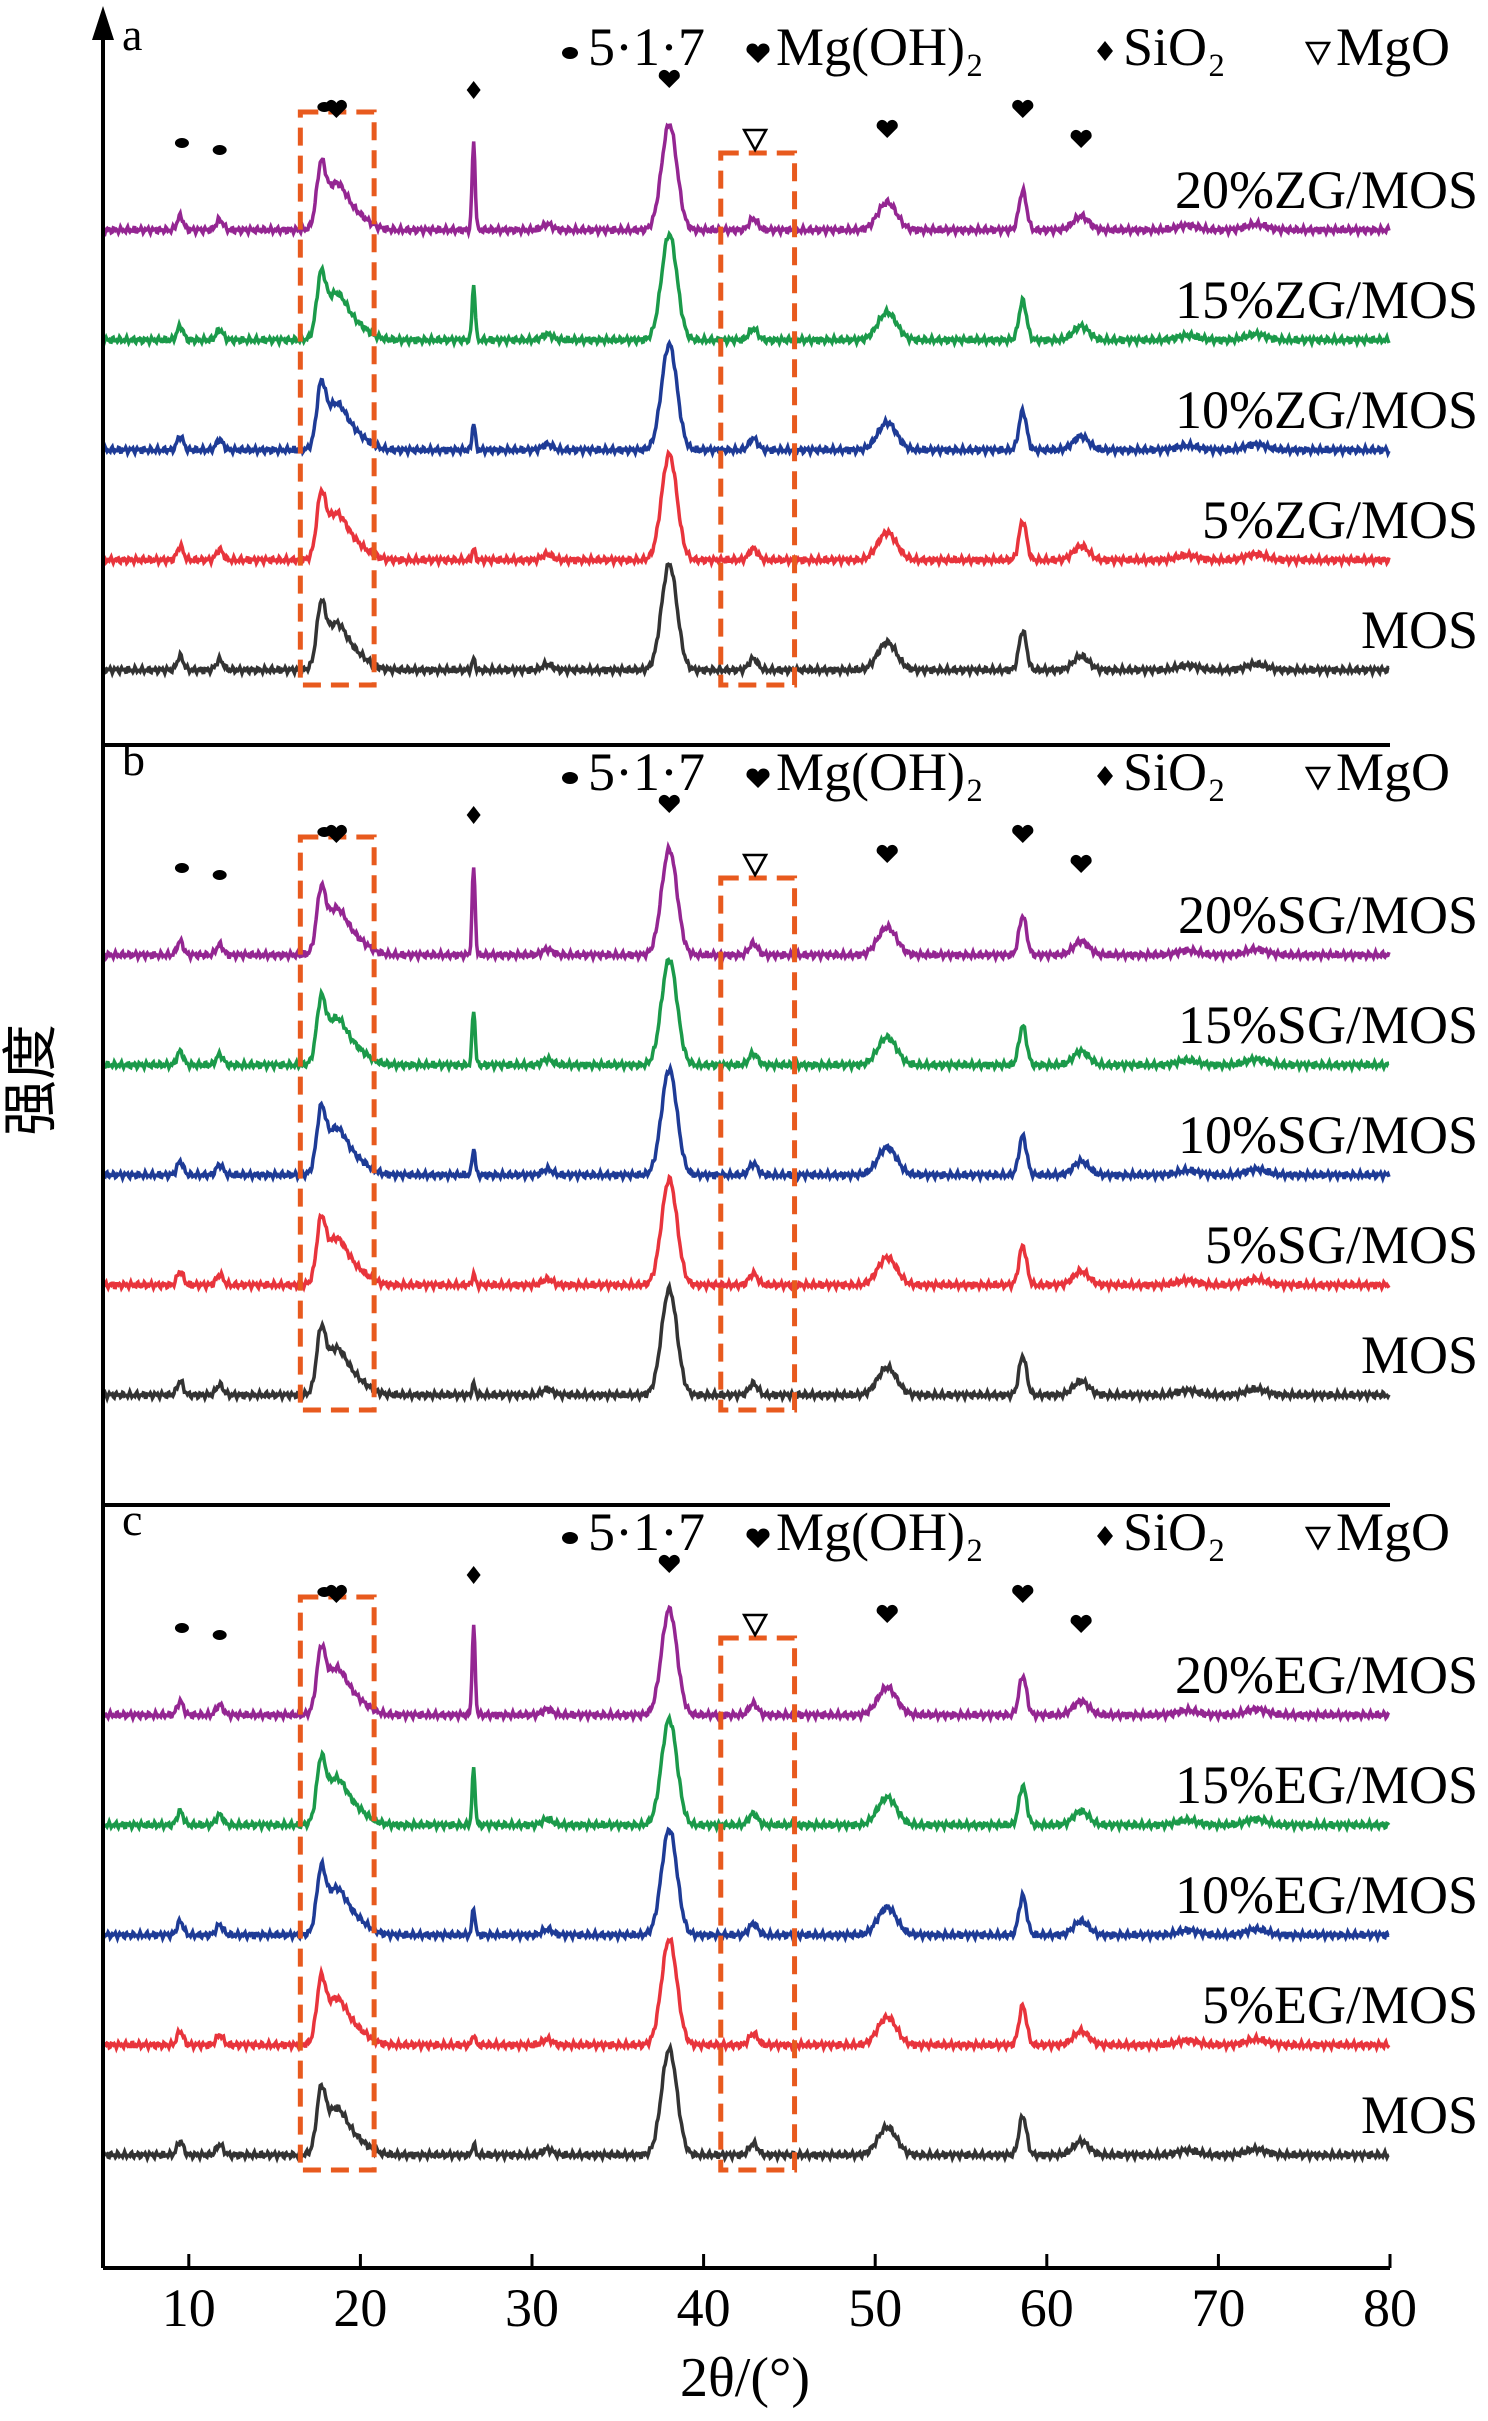 The width and height of the screenshot is (1488, 2421). What do you see at coordinates (745, 2378) in the screenshot?
I see `x-axis-label: 2θ/(°)` at bounding box center [745, 2378].